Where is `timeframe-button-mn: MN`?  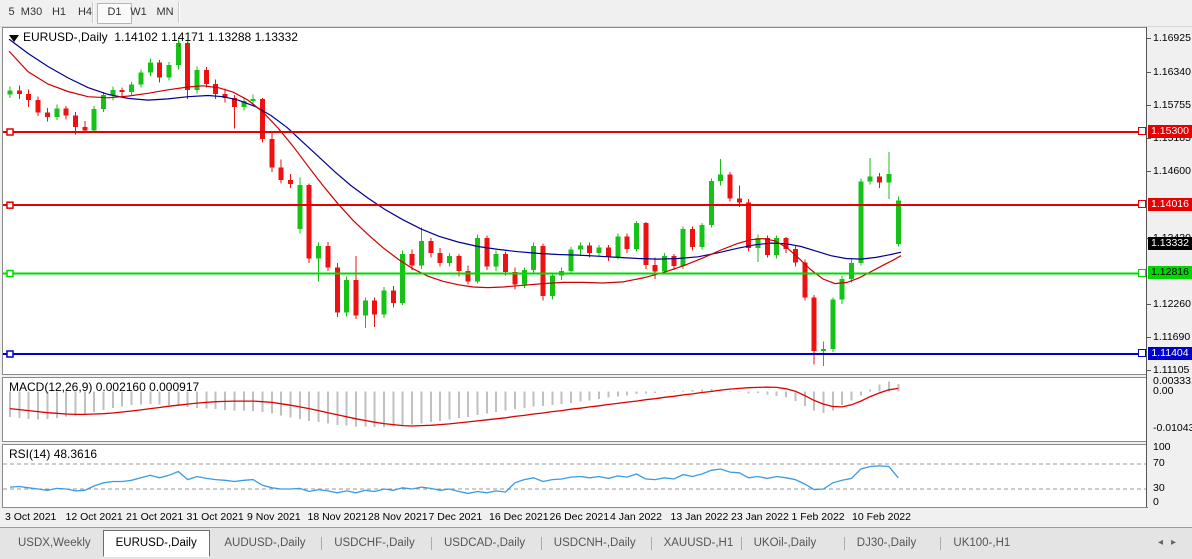
timeframe-button-mn: MN is located at coordinates (165, 12).